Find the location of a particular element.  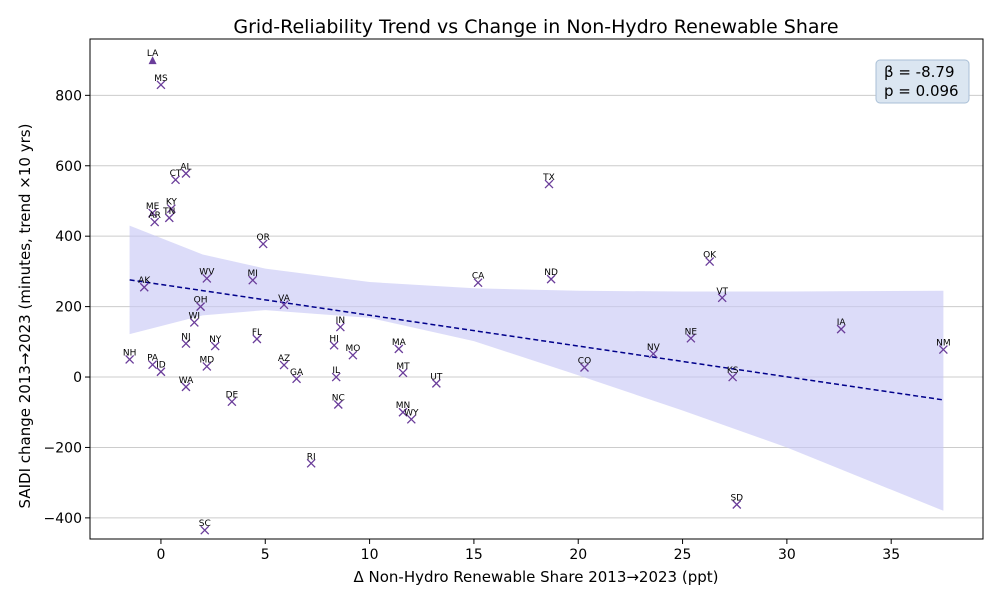

data-point-in is located at coordinates (340, 327).